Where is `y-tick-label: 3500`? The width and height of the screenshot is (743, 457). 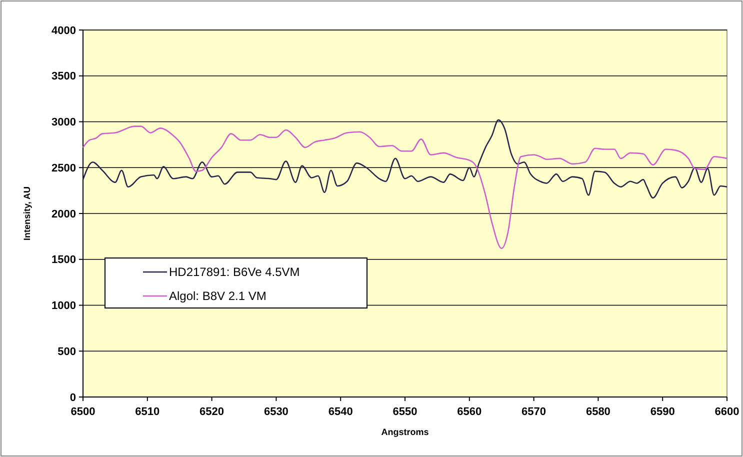 y-tick-label: 3500 is located at coordinates (64, 76).